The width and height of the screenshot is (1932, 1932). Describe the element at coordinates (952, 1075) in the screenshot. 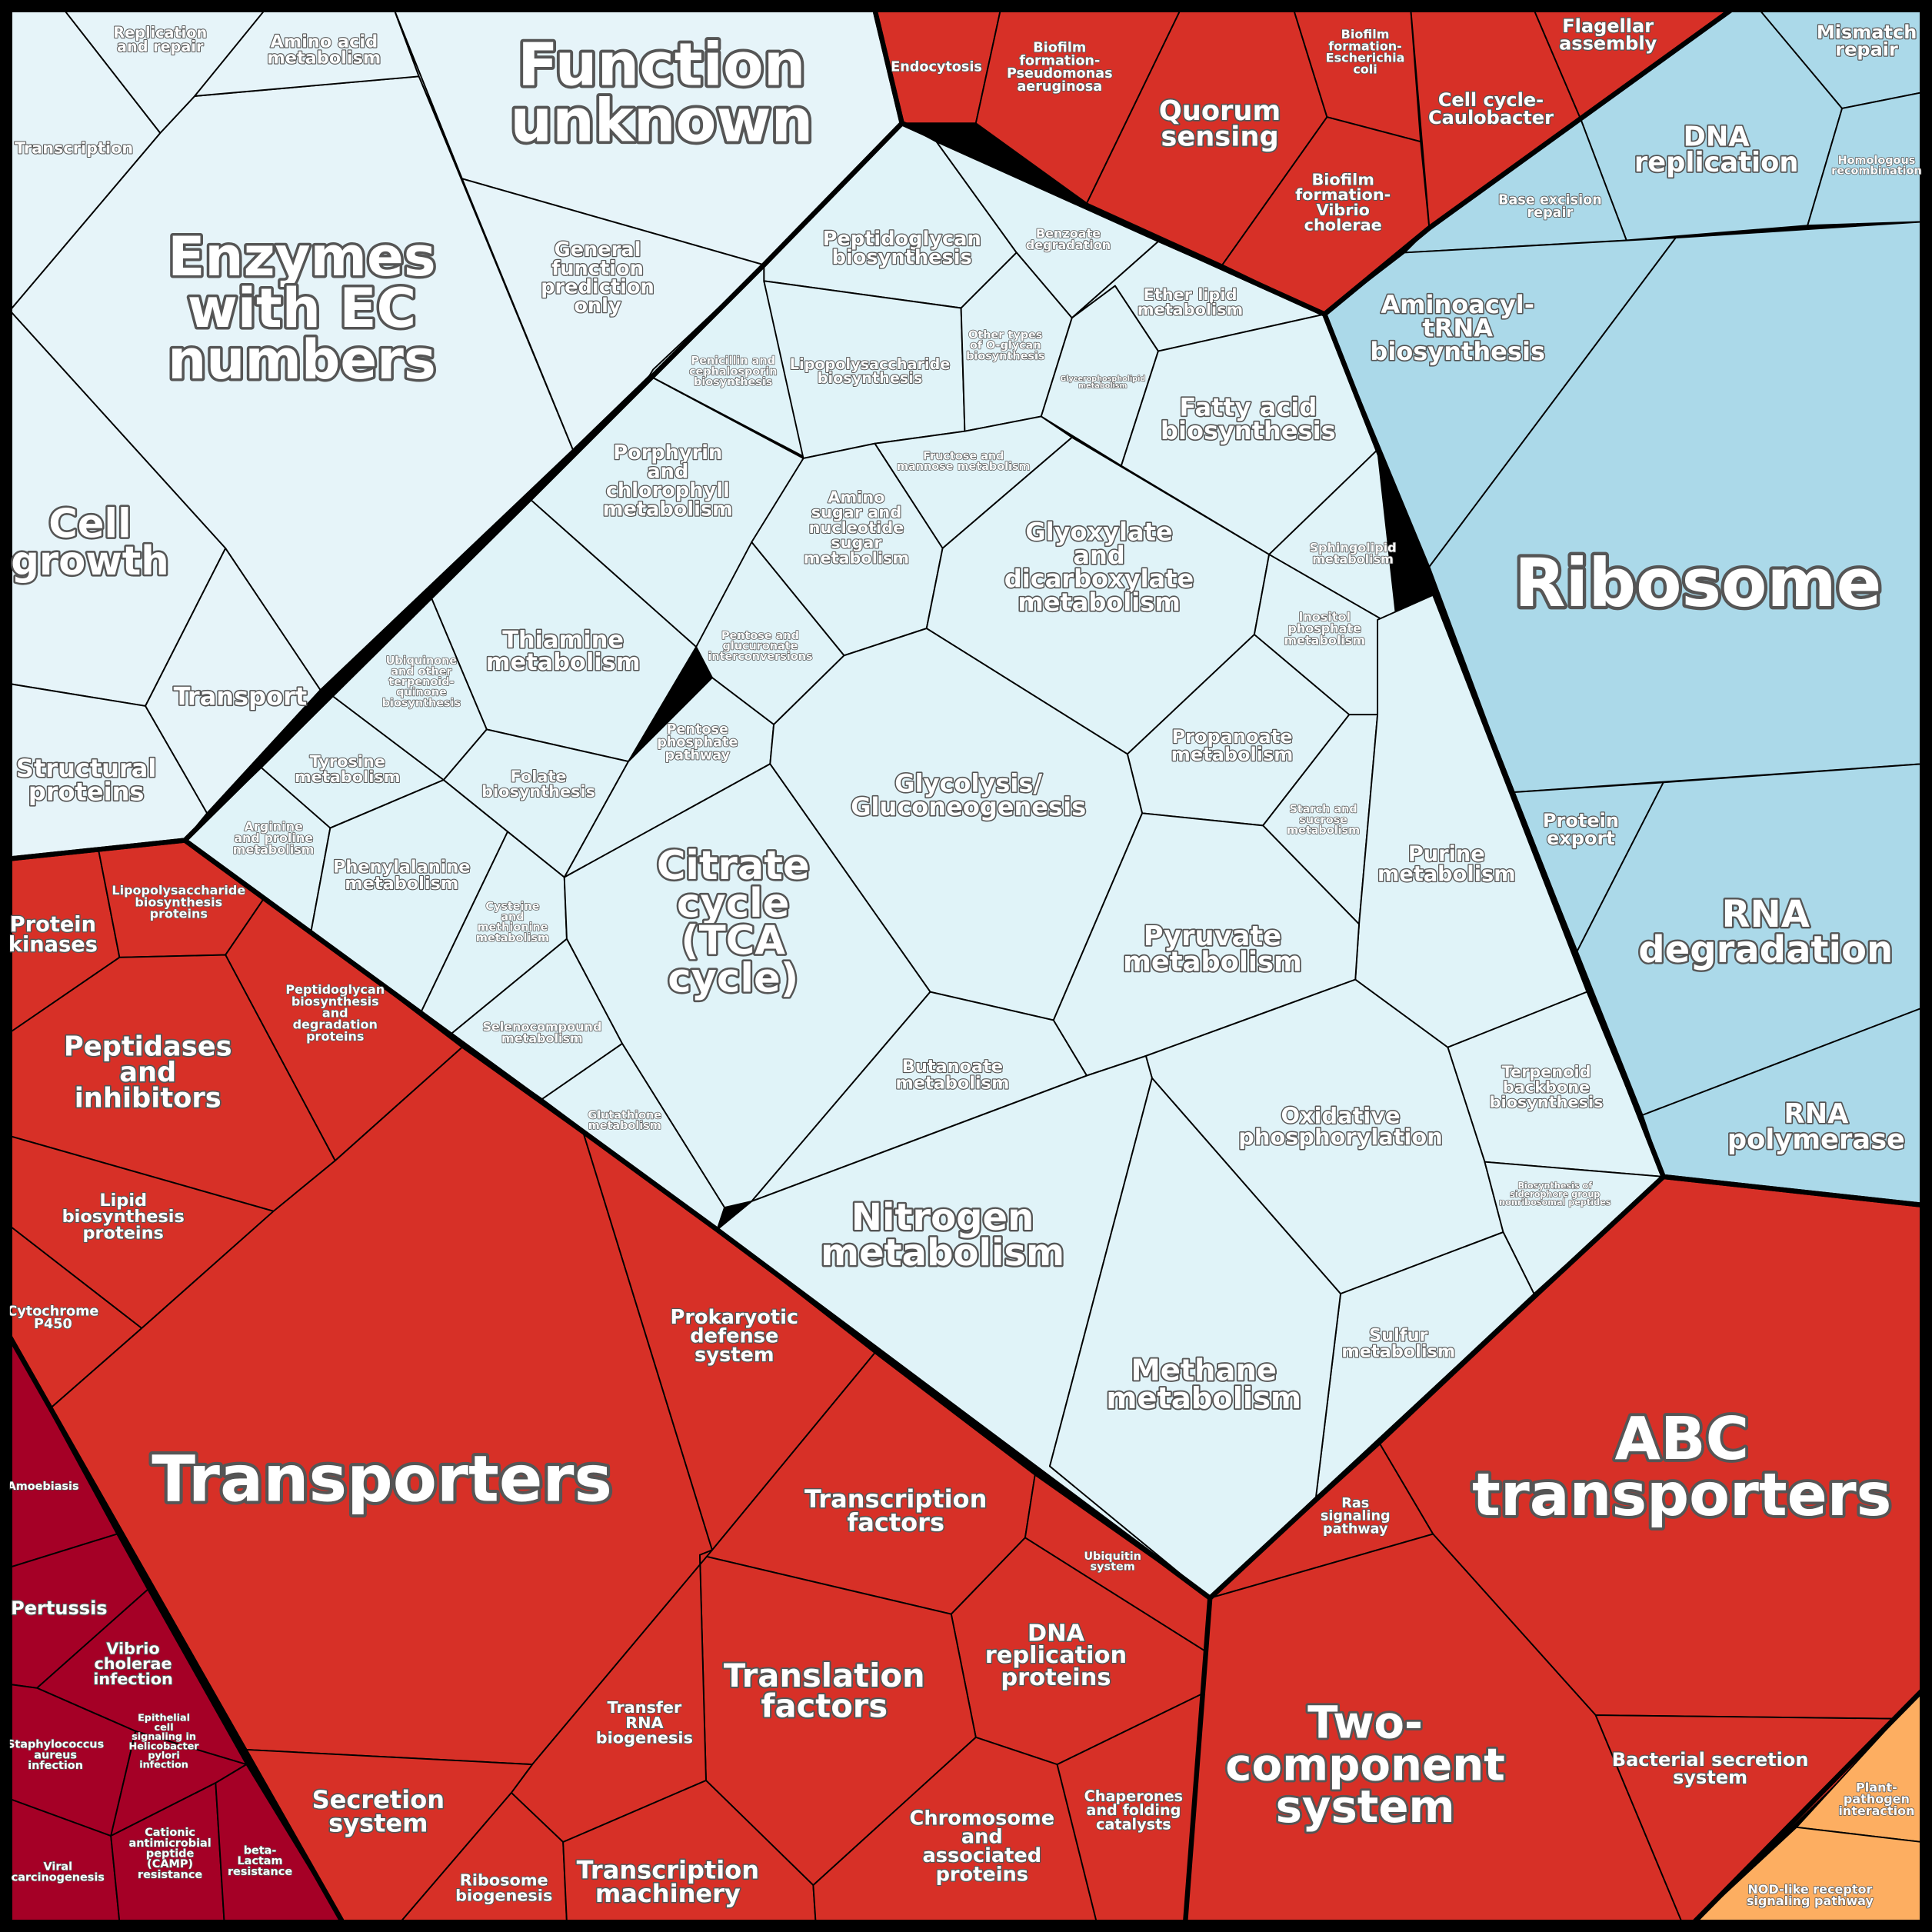

I see `label-butanoate-metabolism: Butanoate metabolism` at that location.